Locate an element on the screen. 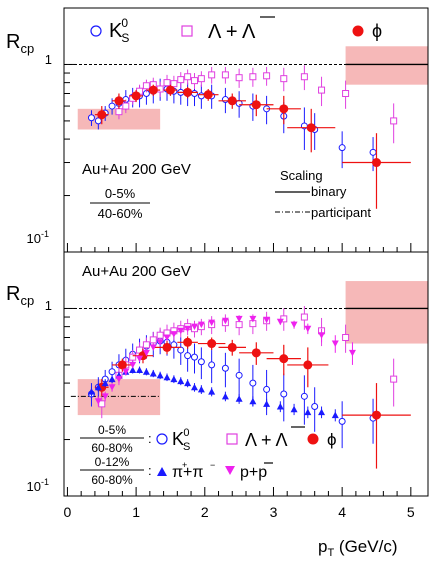  bottom-reference-lines is located at coordinates (246, 352).